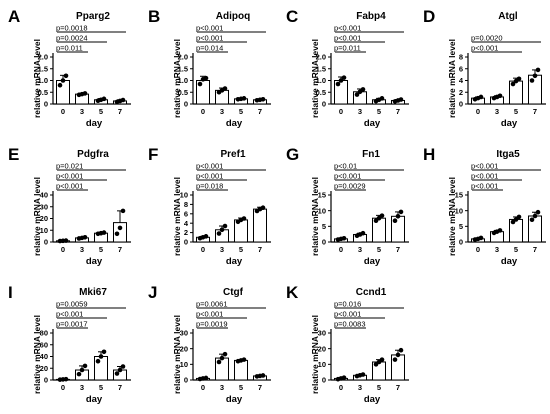 This screenshot has width=550, height=414. Describe the element at coordinates (233, 16) in the screenshot. I see `panel-title: Adipoq` at that location.